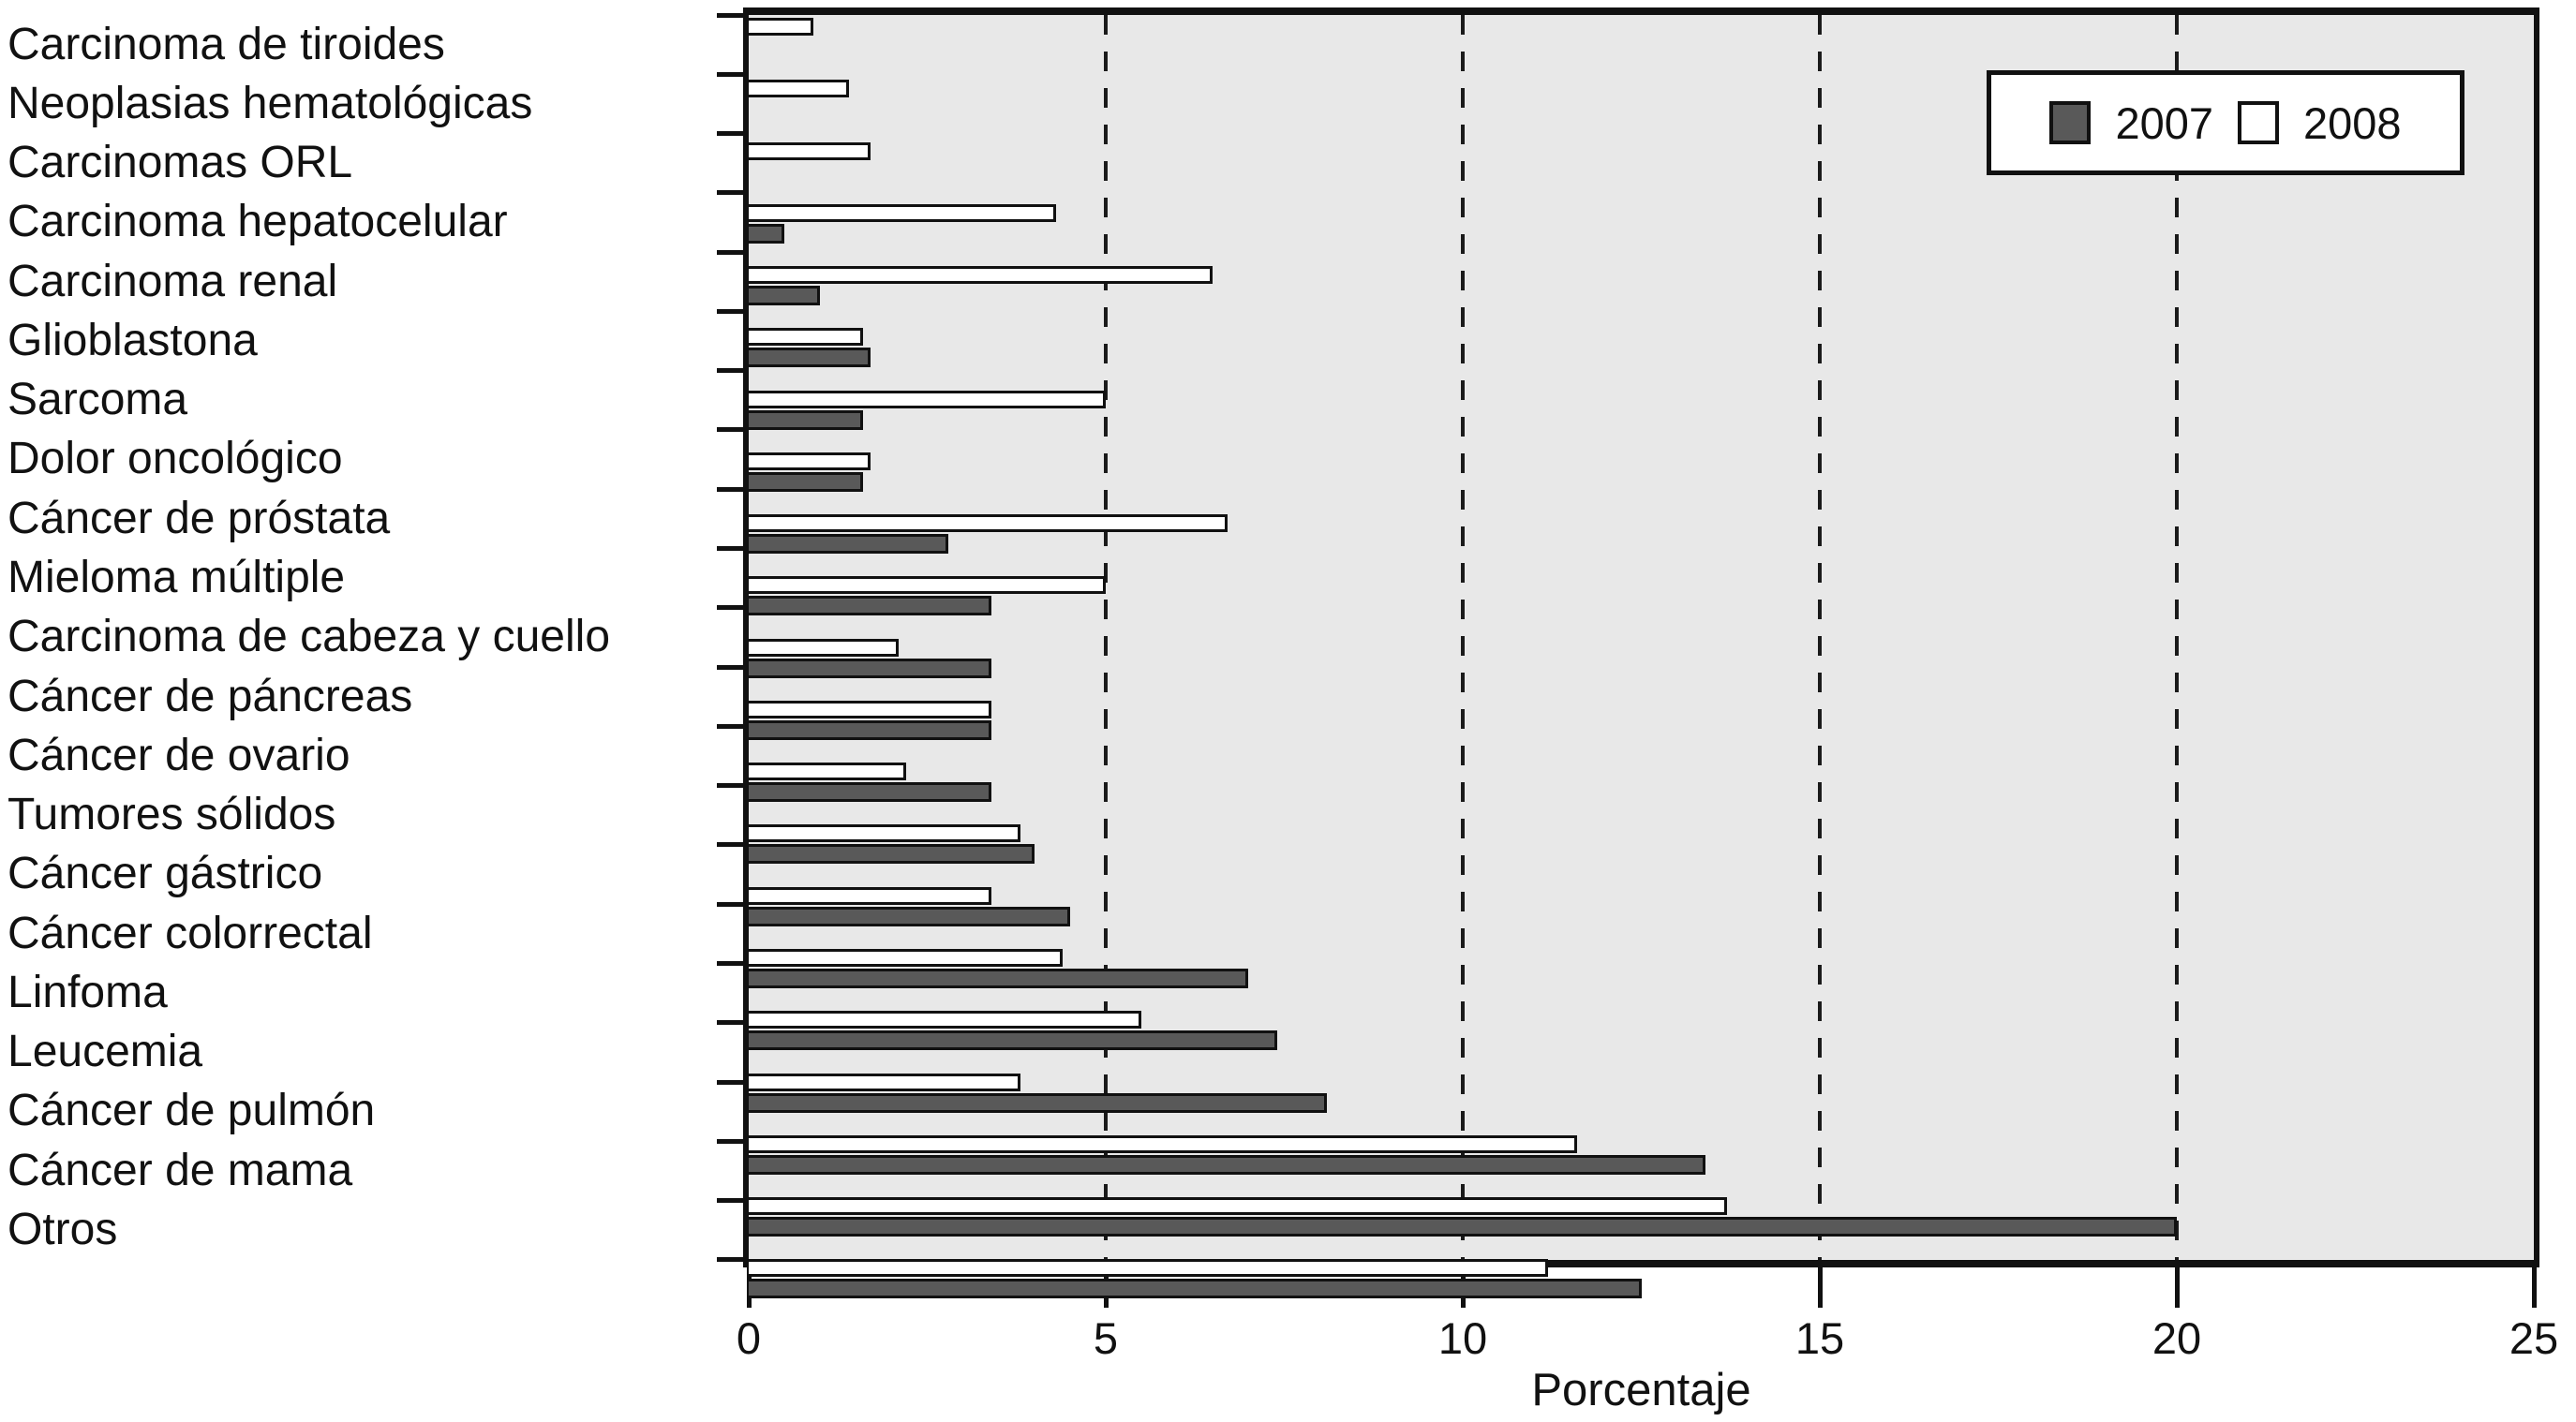 This screenshot has height=1422, width=2576. Describe the element at coordinates (309, 637) in the screenshot. I see `category-label: Carcinoma de cabeza y cuello` at that location.